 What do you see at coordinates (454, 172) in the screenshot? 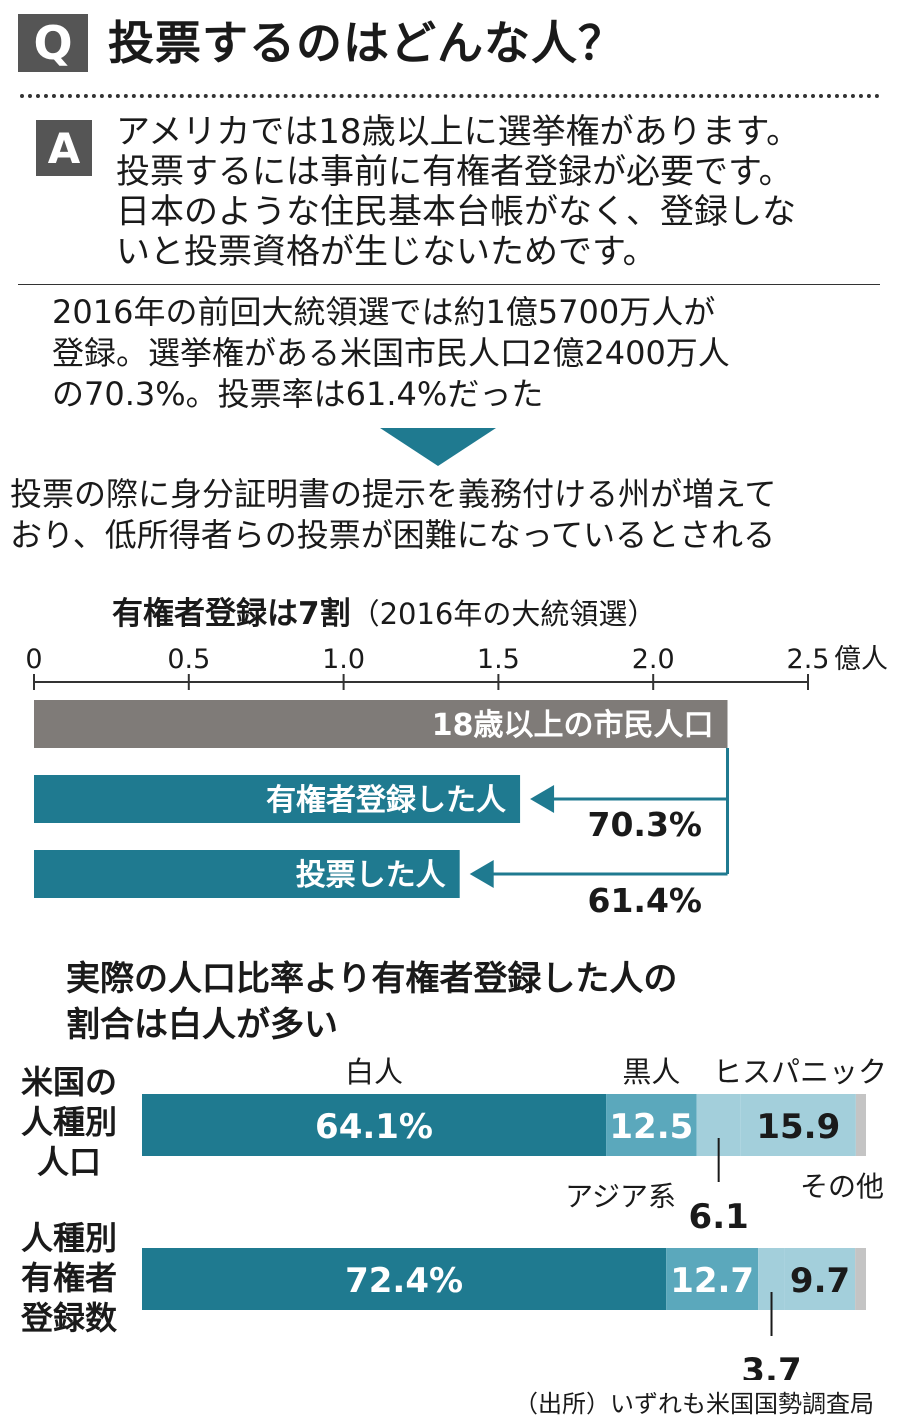
I see `answer-line: 投票するには事前に有権者登録が必要です。` at bounding box center [454, 172].